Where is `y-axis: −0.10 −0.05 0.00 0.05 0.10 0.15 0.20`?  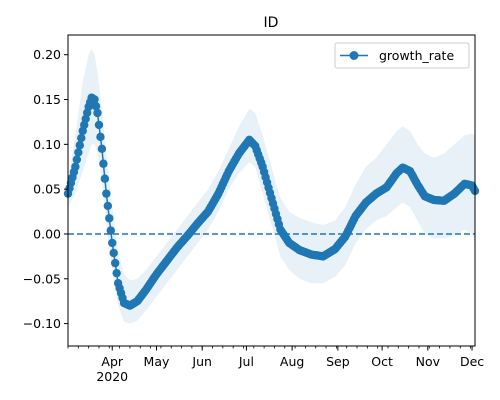
y-axis: −0.10 −0.05 0.00 0.05 0.10 0.15 0.20 is located at coordinates (45, 189).